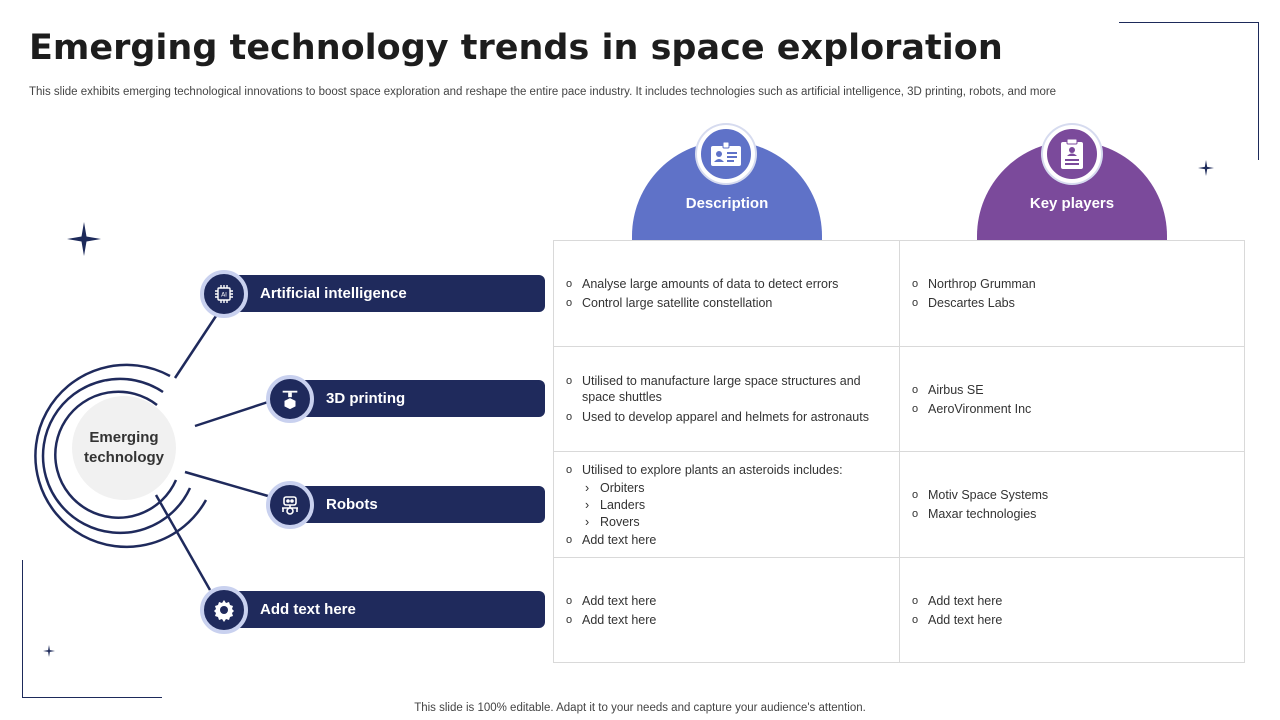 Image resolution: width=1280 pixels, height=720 pixels. What do you see at coordinates (727, 203) in the screenshot?
I see `description-header-label: Description` at bounding box center [727, 203].